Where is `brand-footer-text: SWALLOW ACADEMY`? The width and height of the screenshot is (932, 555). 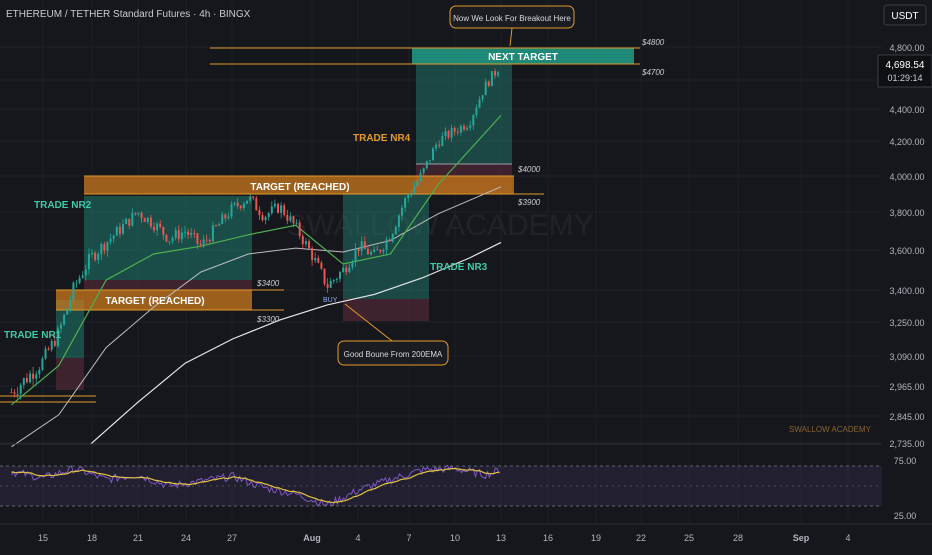
brand-footer-text: SWALLOW ACADEMY is located at coordinates (830, 429).